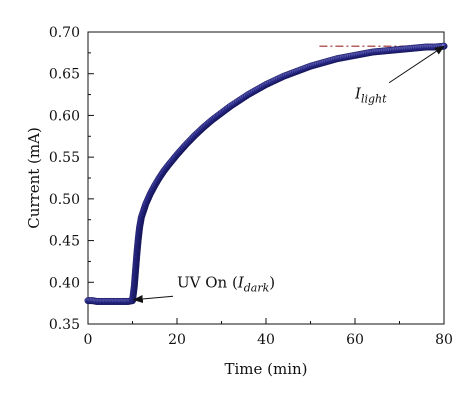 The image size is (474, 401). I want to click on x-tick-label: 80, so click(444, 340).